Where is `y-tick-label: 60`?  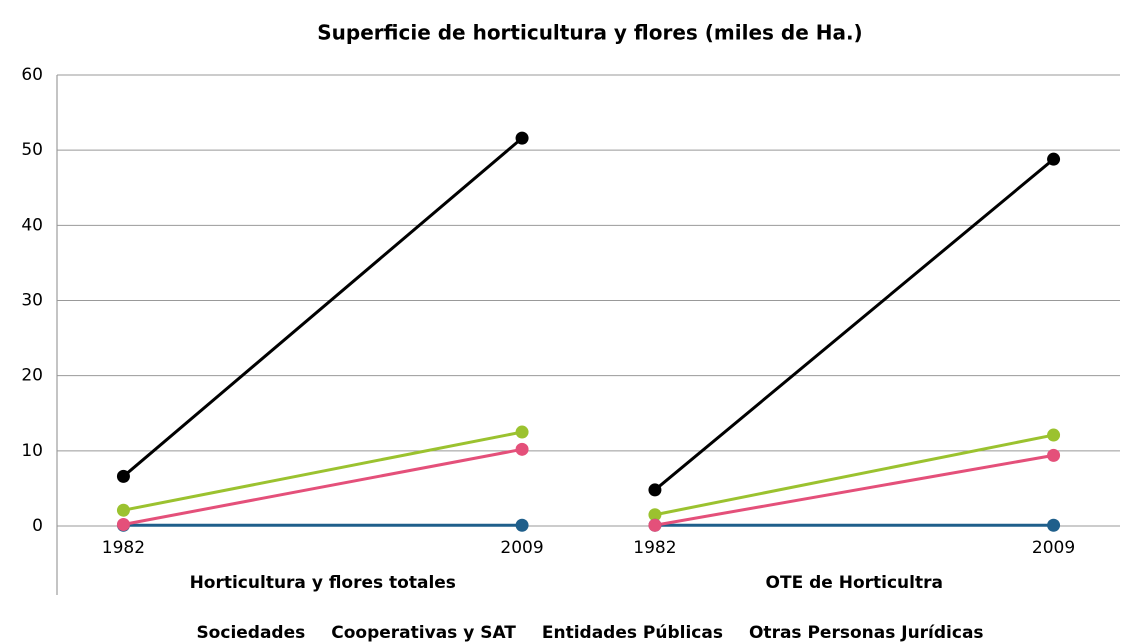 y-tick-label: 60 is located at coordinates (32, 75).